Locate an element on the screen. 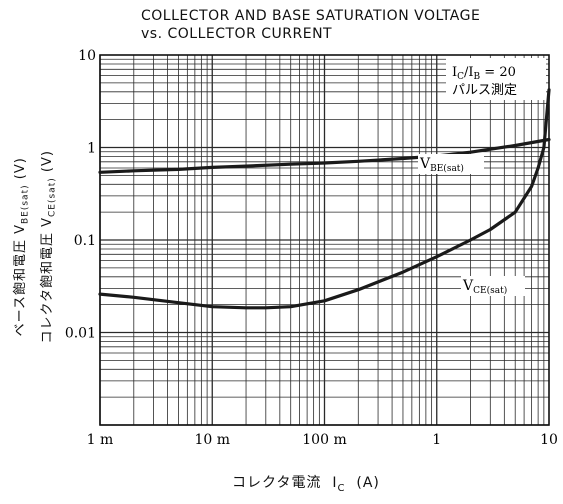  legend-measurement: パルス測定 is located at coordinates (484, 90).